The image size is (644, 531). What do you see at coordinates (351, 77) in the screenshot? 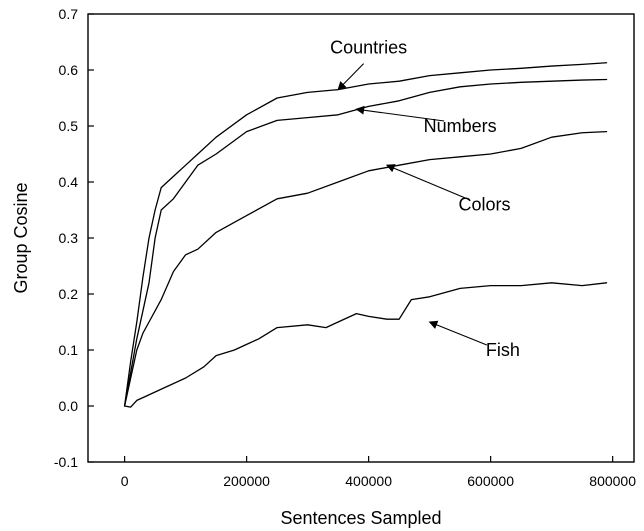
I see `annotation-arrow-countries` at bounding box center [351, 77].